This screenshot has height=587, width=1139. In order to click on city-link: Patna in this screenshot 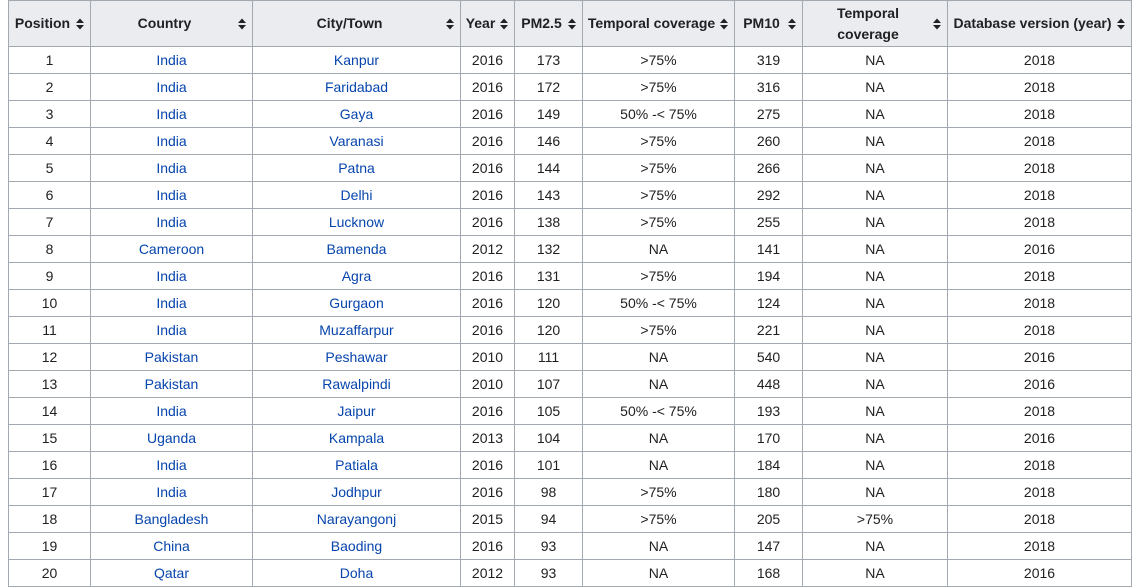, I will do `click(356, 168)`.